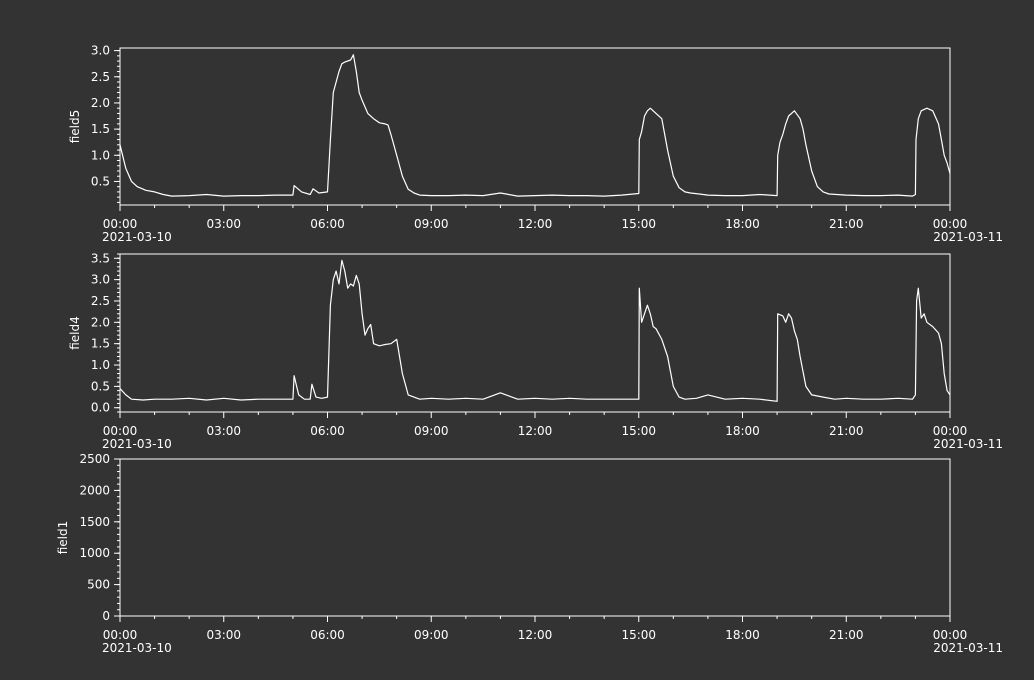 This screenshot has width=1034, height=680. I want to click on y-tick-label: 2500, so click(94, 459).